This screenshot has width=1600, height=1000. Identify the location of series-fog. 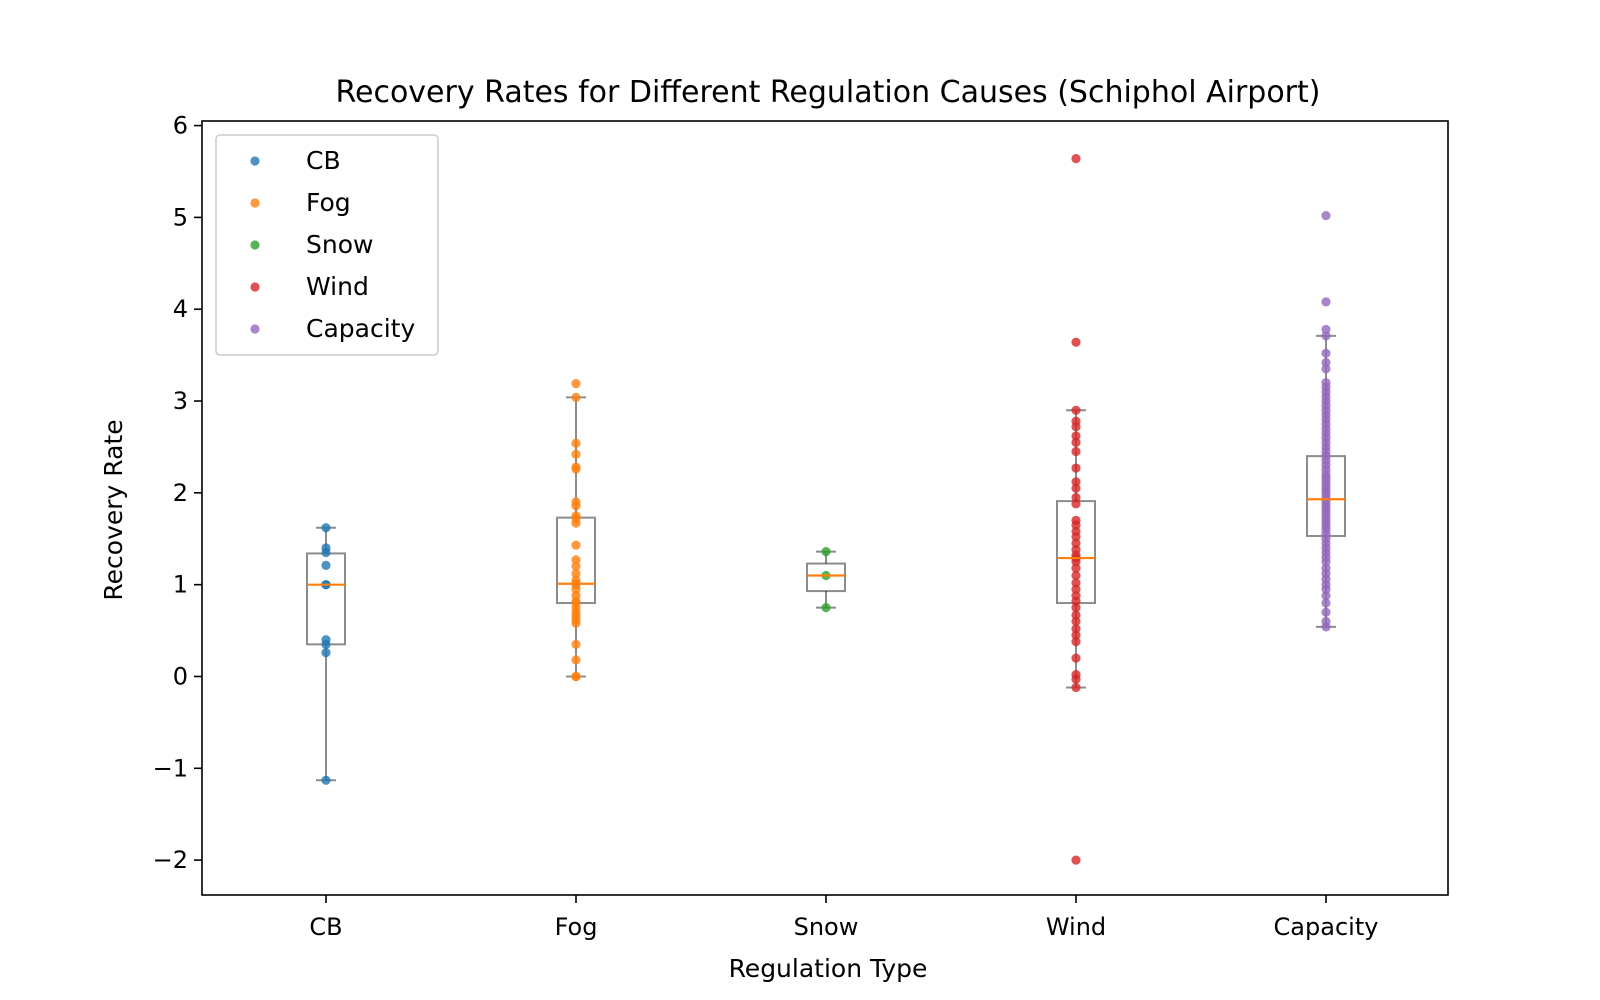
(576, 530).